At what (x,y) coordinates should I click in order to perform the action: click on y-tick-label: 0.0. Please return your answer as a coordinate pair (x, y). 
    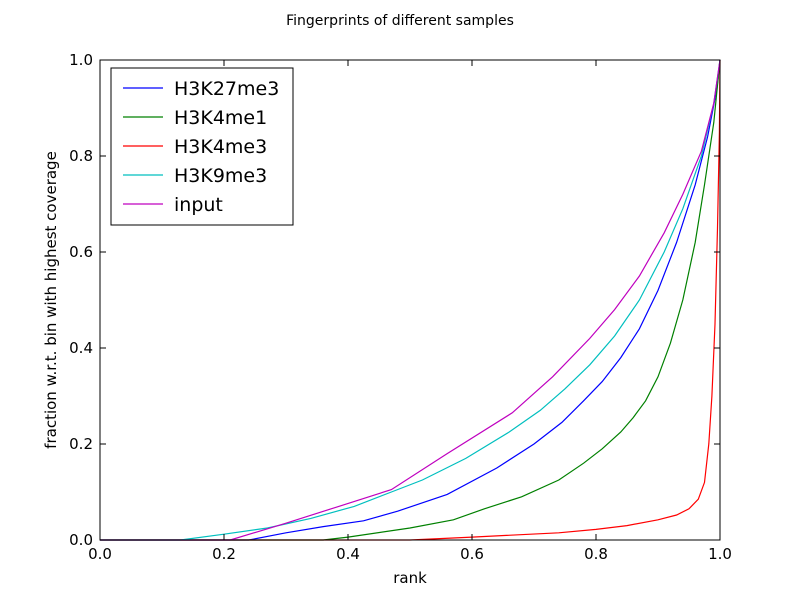
    Looking at the image, I should click on (81, 540).